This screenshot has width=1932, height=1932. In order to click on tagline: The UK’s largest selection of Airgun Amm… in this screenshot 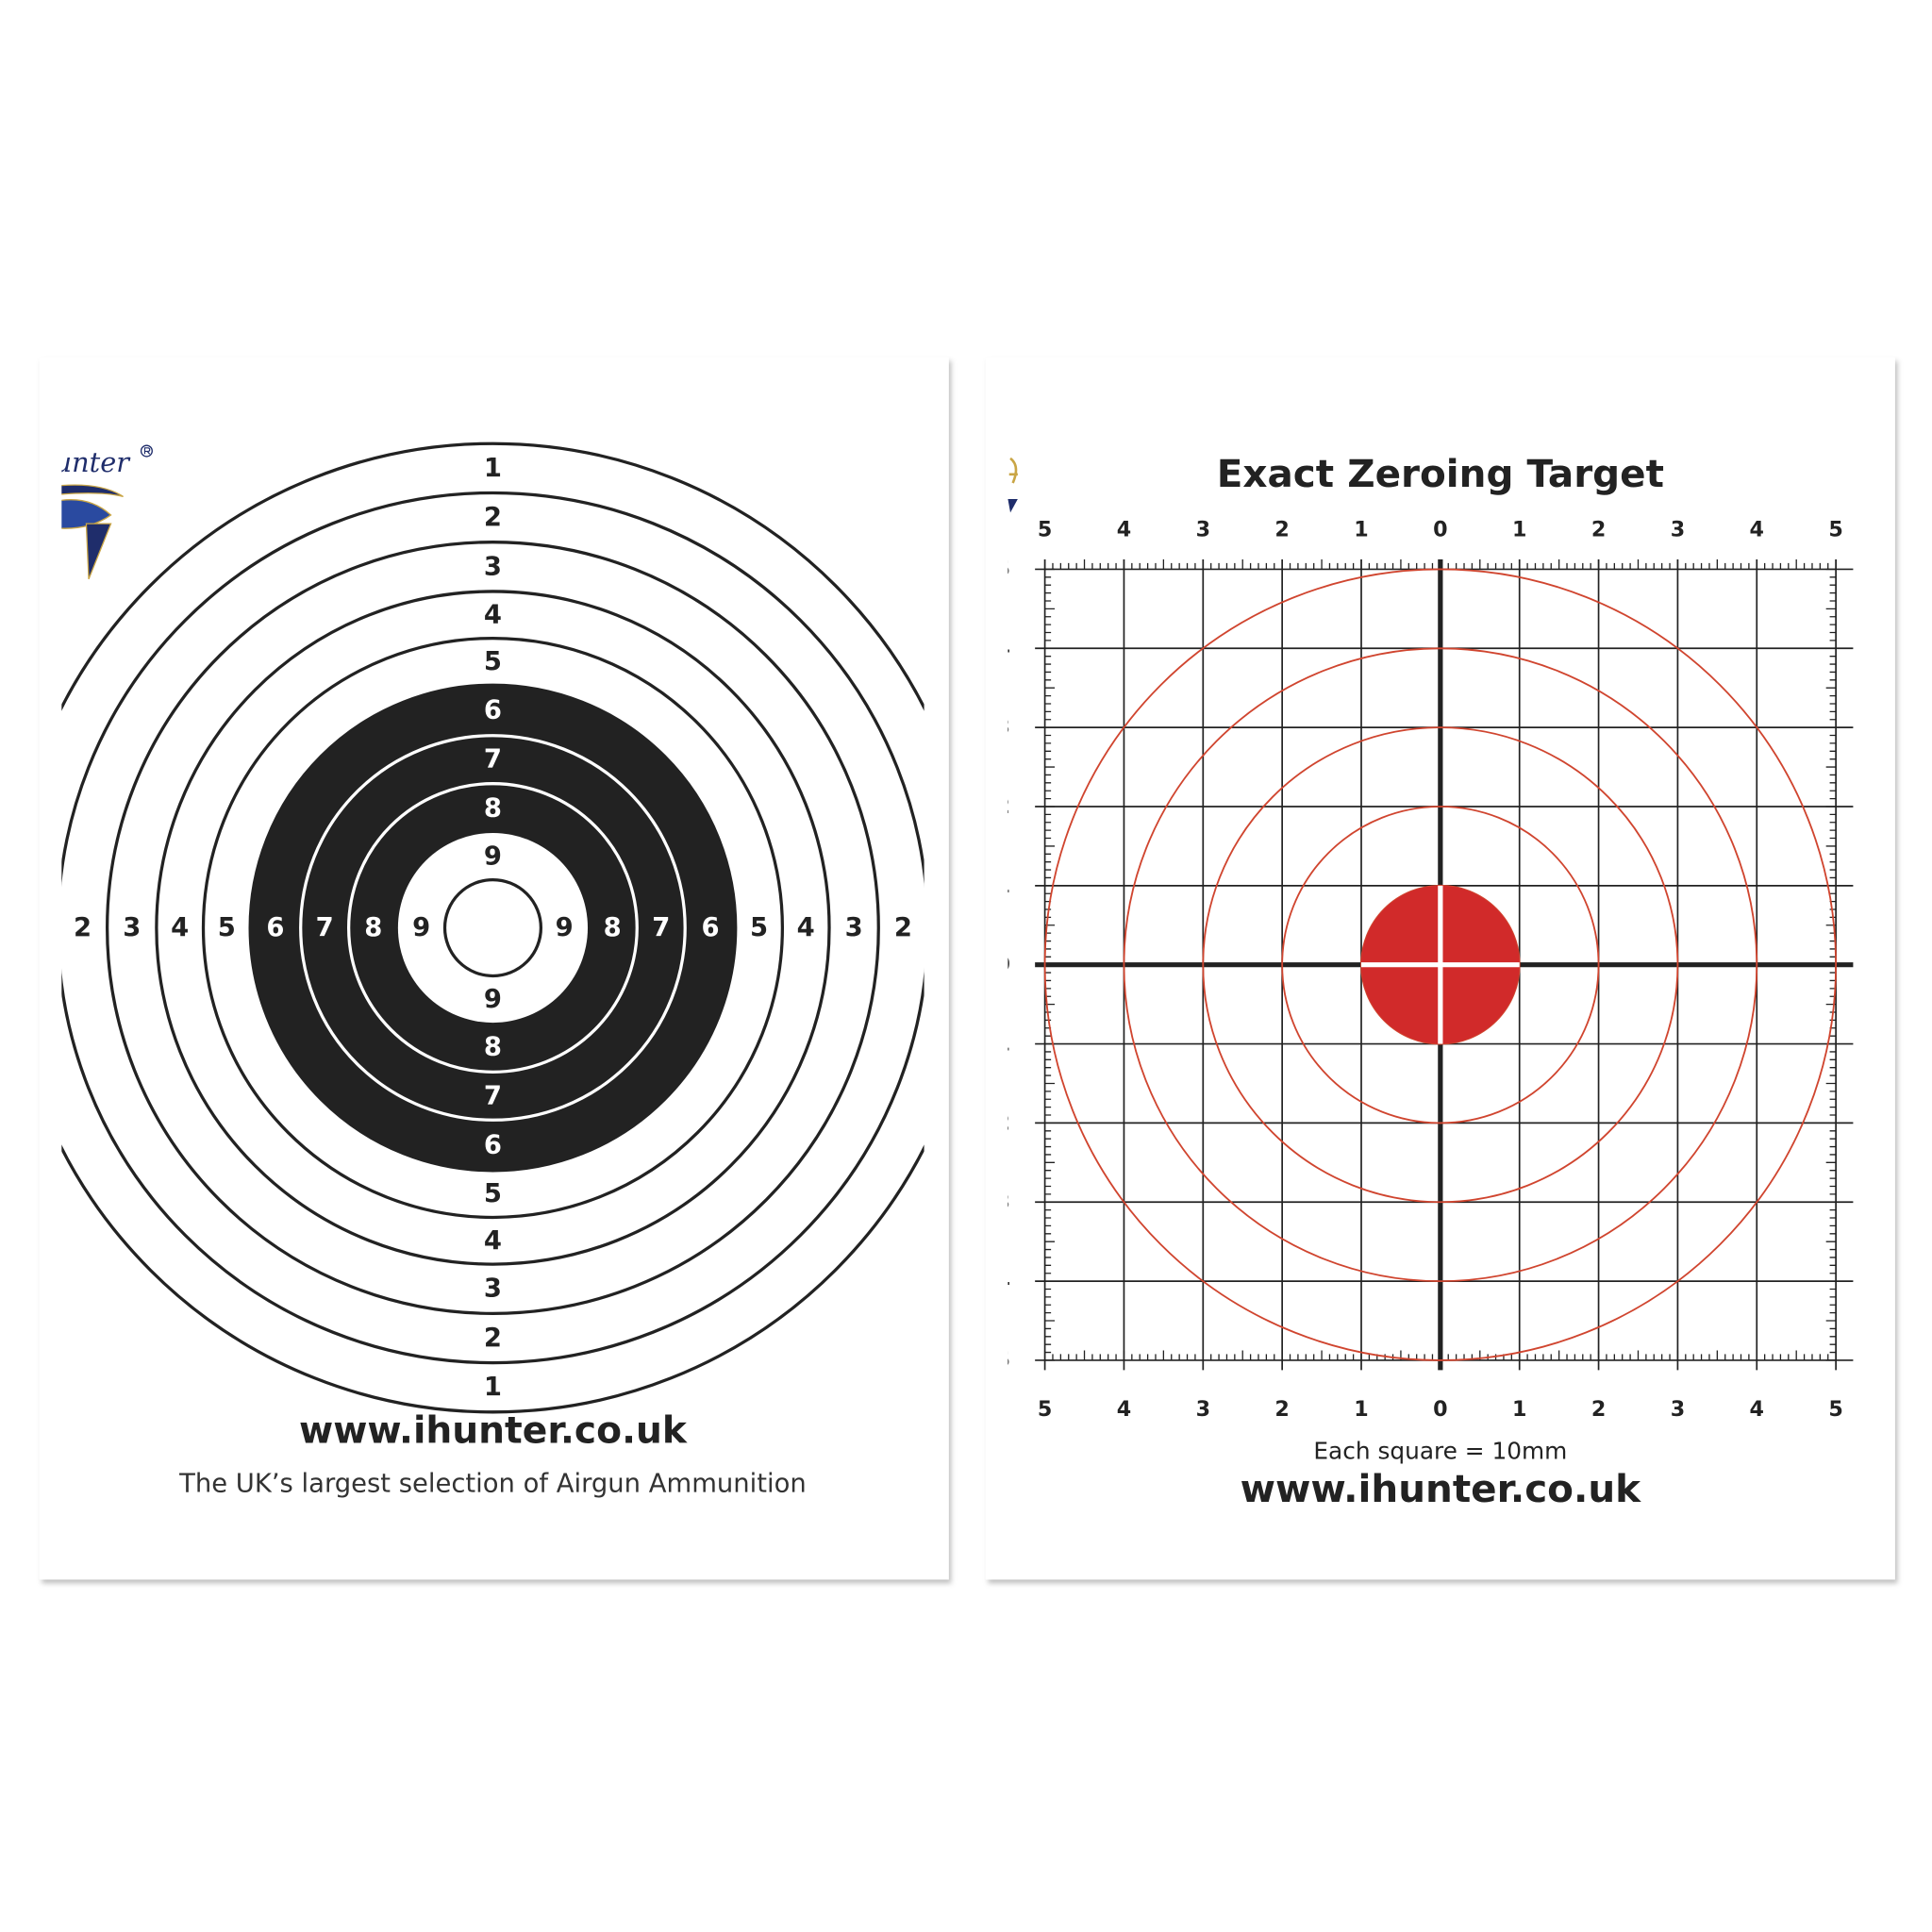, I will do `click(492, 1484)`.